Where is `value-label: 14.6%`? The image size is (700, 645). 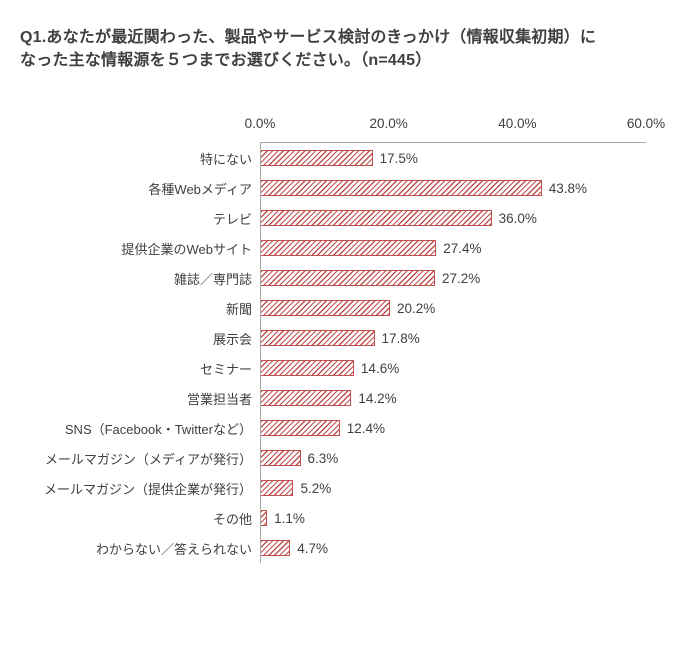
value-label: 14.6% is located at coordinates (380, 368).